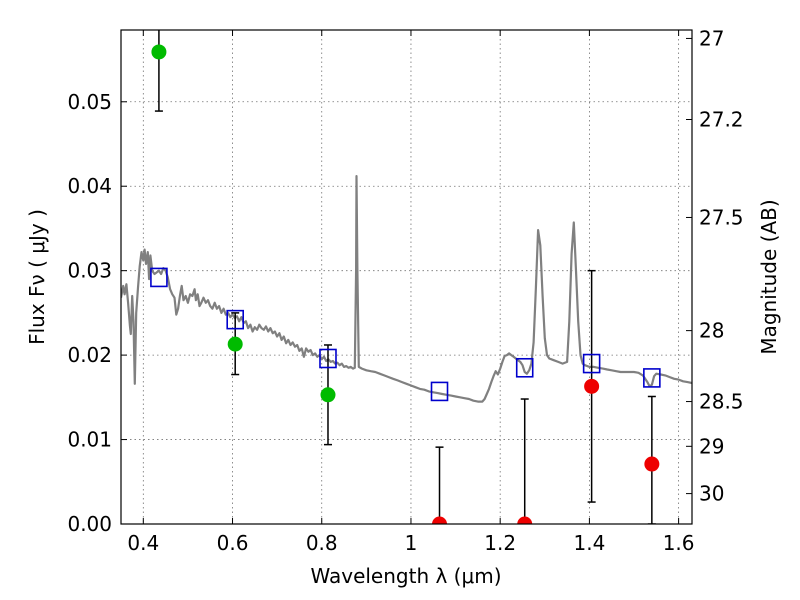 The image size is (800, 600). What do you see at coordinates (143, 543) in the screenshot?
I see `x-tick-label: 0.4` at bounding box center [143, 543].